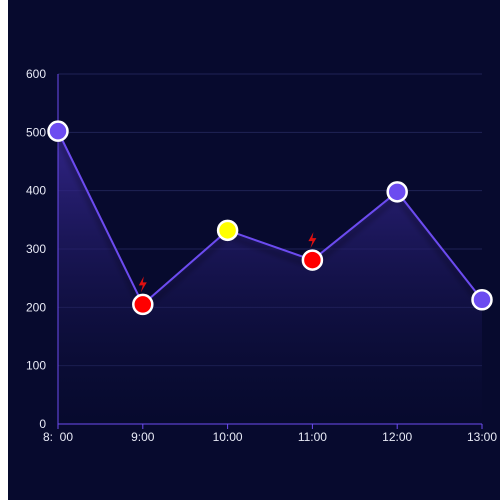 The image size is (500, 500). Describe the element at coordinates (312, 437) in the screenshot. I see `x-tick-label: 11:00` at that location.